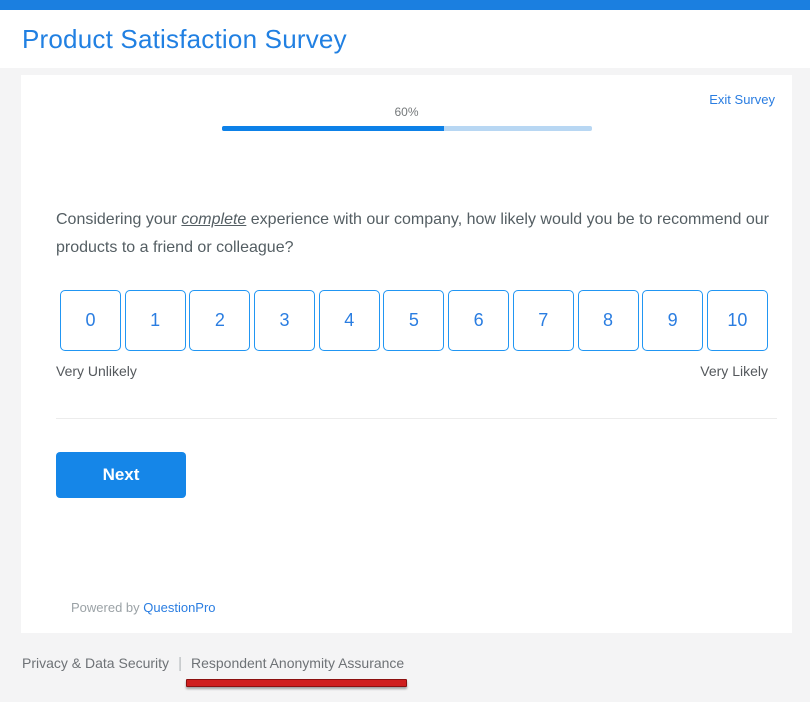  Describe the element at coordinates (742, 99) in the screenshot. I see `exit-survey-link: Exit Survey` at that location.